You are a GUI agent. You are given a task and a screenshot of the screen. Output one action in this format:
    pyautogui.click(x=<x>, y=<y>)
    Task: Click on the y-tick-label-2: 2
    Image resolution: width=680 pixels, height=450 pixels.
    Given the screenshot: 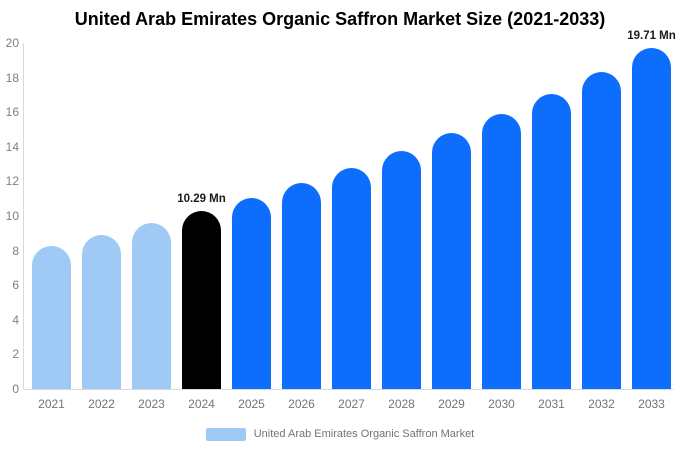 What is the action you would take?
    pyautogui.click(x=15, y=354)
    